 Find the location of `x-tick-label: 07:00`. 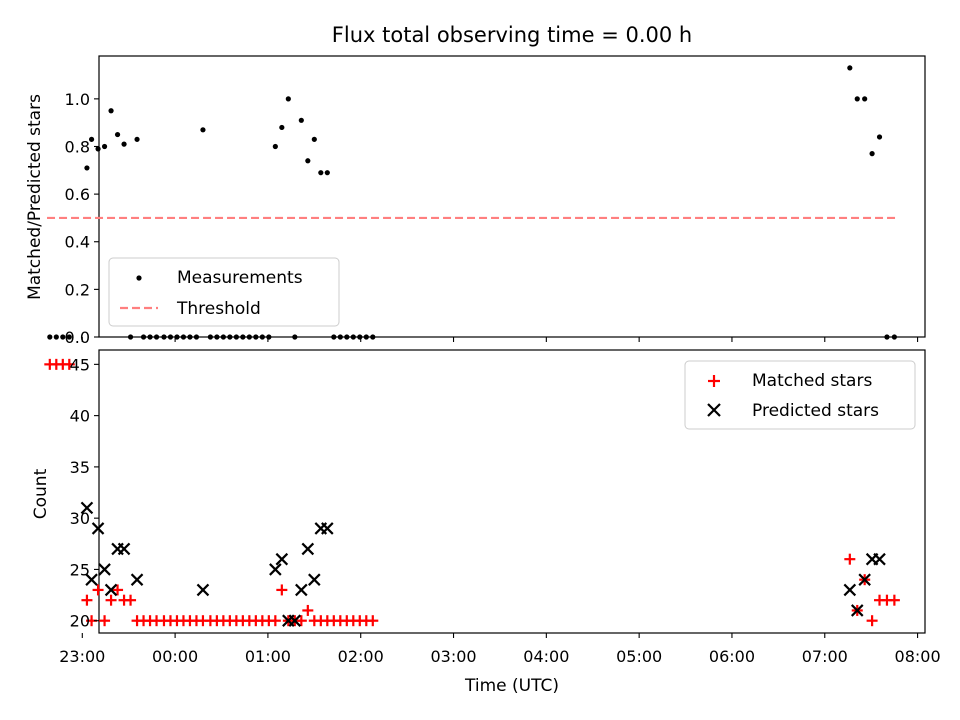

x-tick-label: 07:00 is located at coordinates (825, 656).